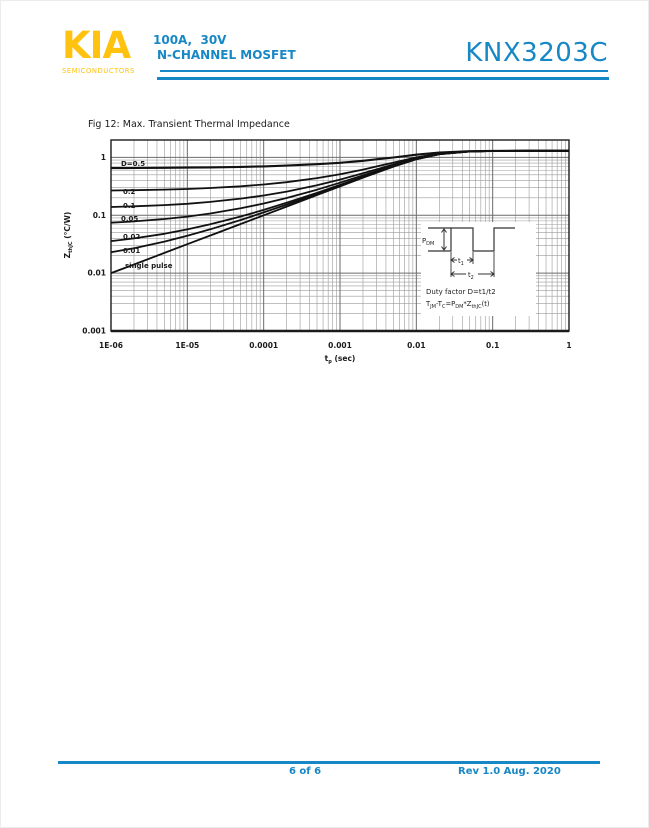 Image resolution: width=649 pixels, height=828 pixels. What do you see at coordinates (444, 239) in the screenshot?
I see `pdm-arrow` at bounding box center [444, 239].